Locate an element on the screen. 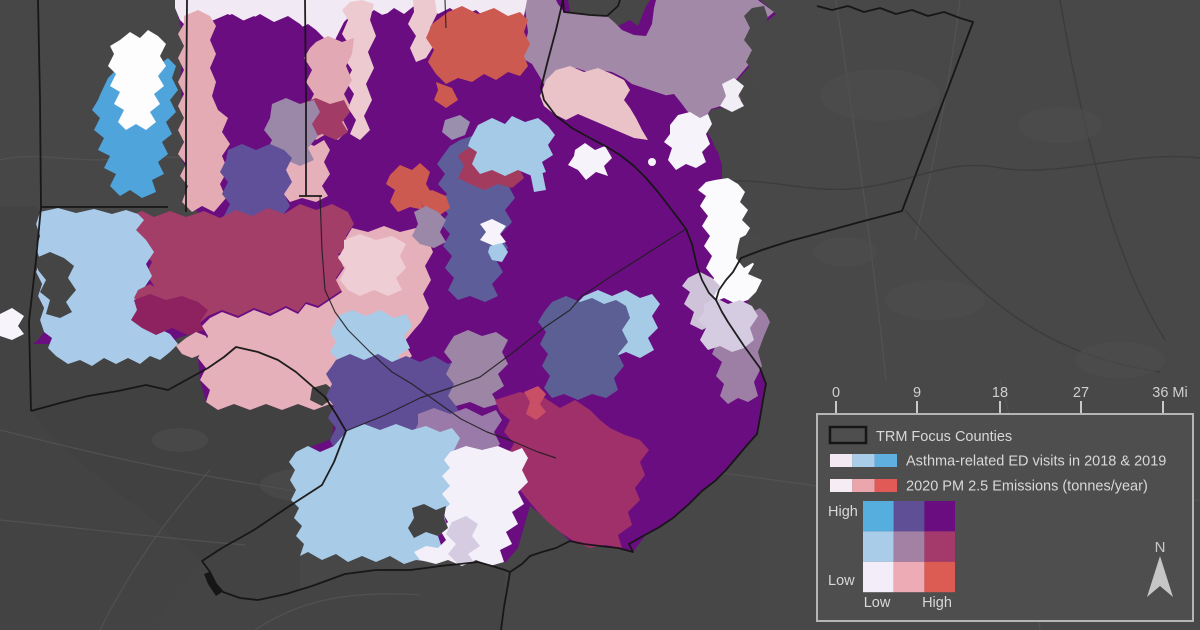  svg-text: 9 is located at coordinates (917, 393).